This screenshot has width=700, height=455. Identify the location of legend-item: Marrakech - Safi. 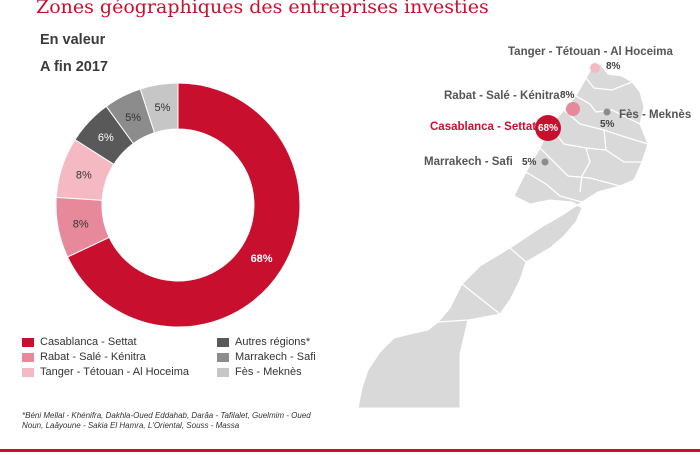
(266, 357).